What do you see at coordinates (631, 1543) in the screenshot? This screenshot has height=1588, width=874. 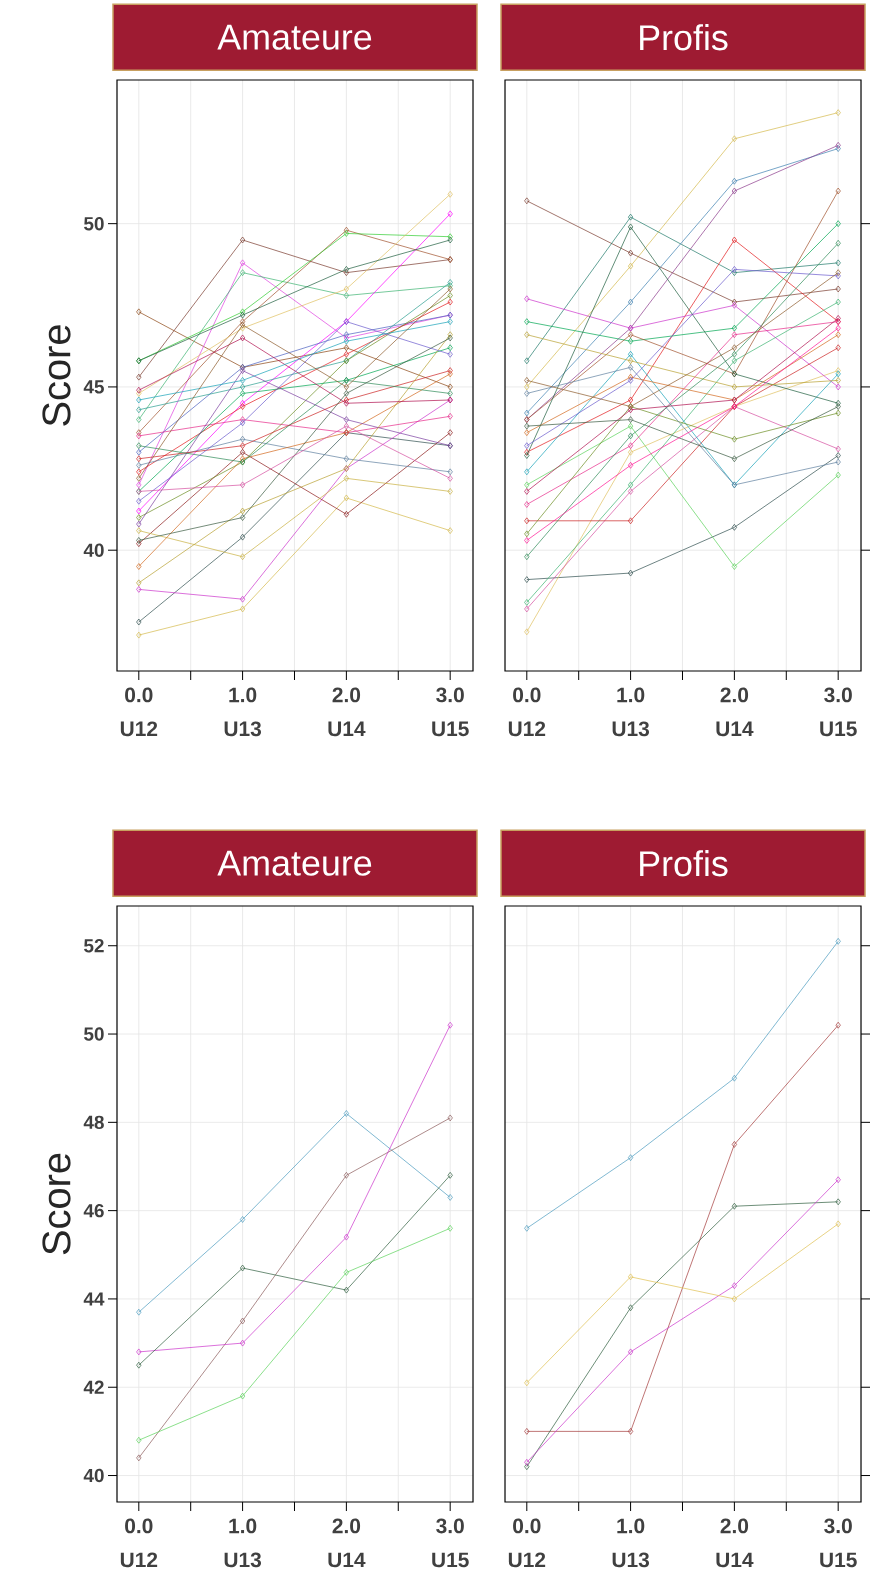 I see `x-tick-label: 1.0 U13` at bounding box center [631, 1543].